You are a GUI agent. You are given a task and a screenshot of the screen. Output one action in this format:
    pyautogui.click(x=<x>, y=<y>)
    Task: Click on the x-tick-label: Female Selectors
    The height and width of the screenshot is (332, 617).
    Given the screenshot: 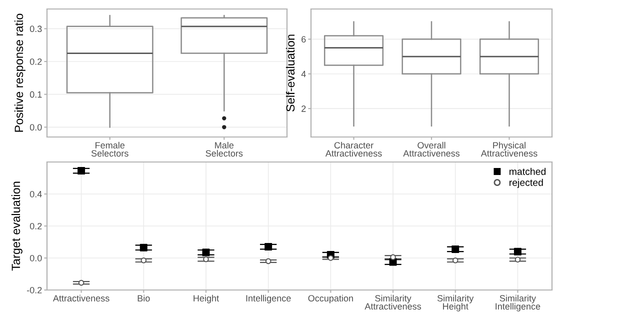 What is the action you would take?
    pyautogui.click(x=109, y=149)
    